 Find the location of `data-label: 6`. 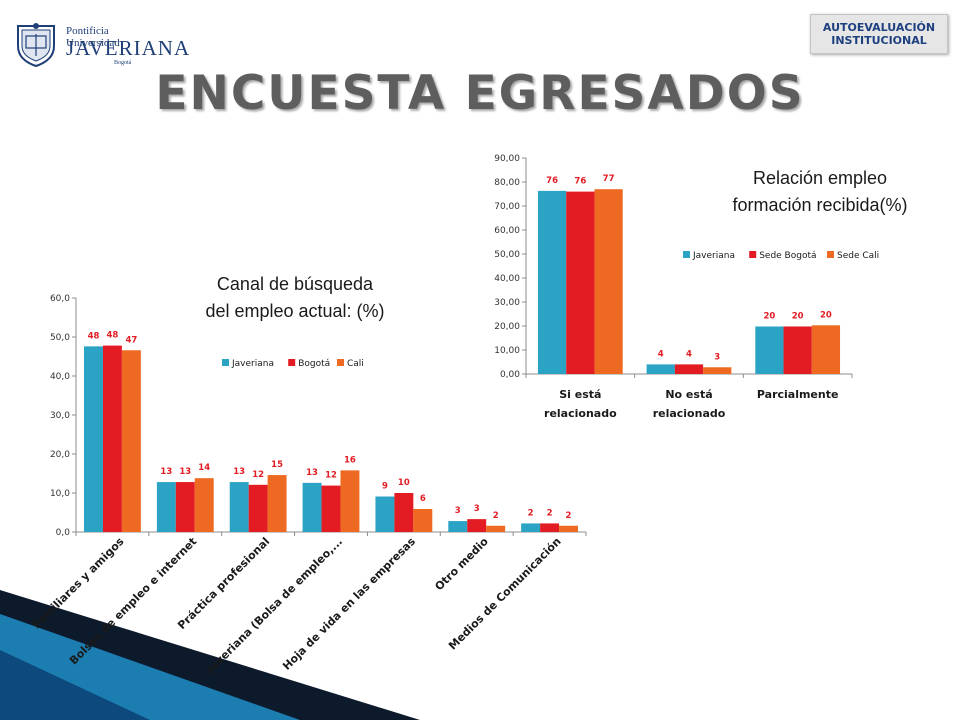

data-label: 6 is located at coordinates (423, 499).